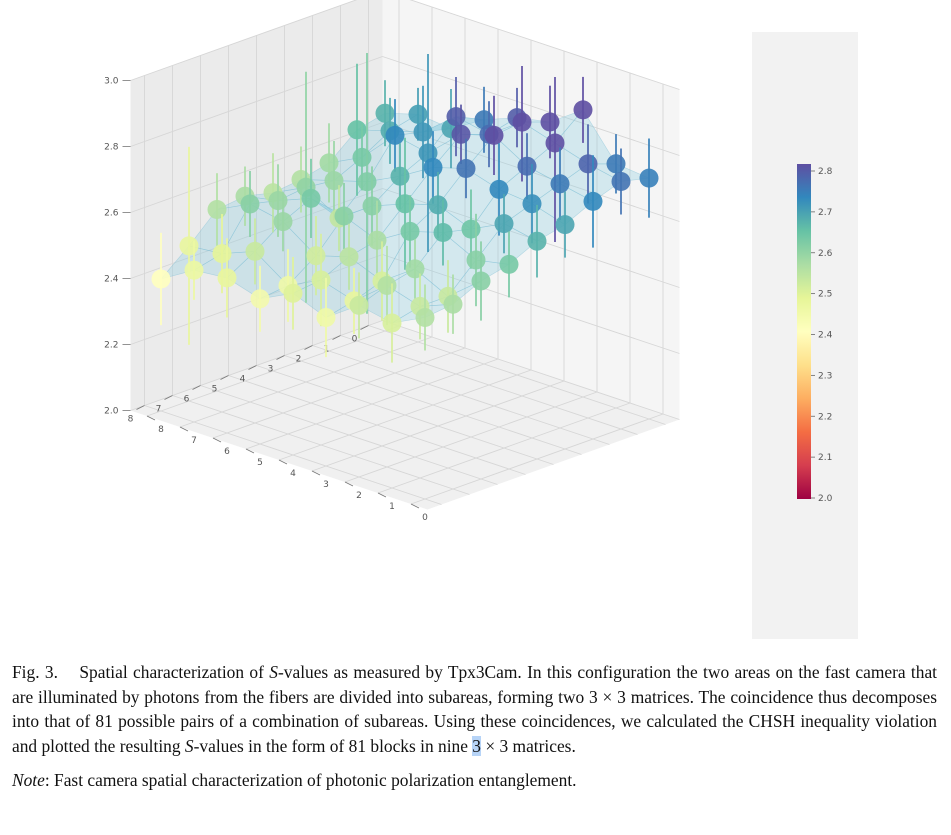 Image resolution: width=951 pixels, height=835 pixels. Describe the element at coordinates (111, 82) in the screenshot. I see `z-tick-label: 3.0` at that location.